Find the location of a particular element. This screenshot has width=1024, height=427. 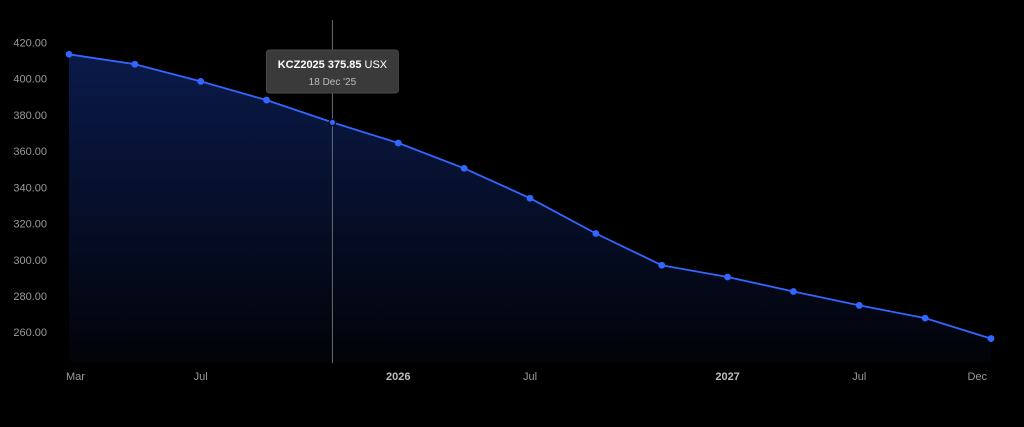

y-tick-label: 300.00 is located at coordinates (30, 261).